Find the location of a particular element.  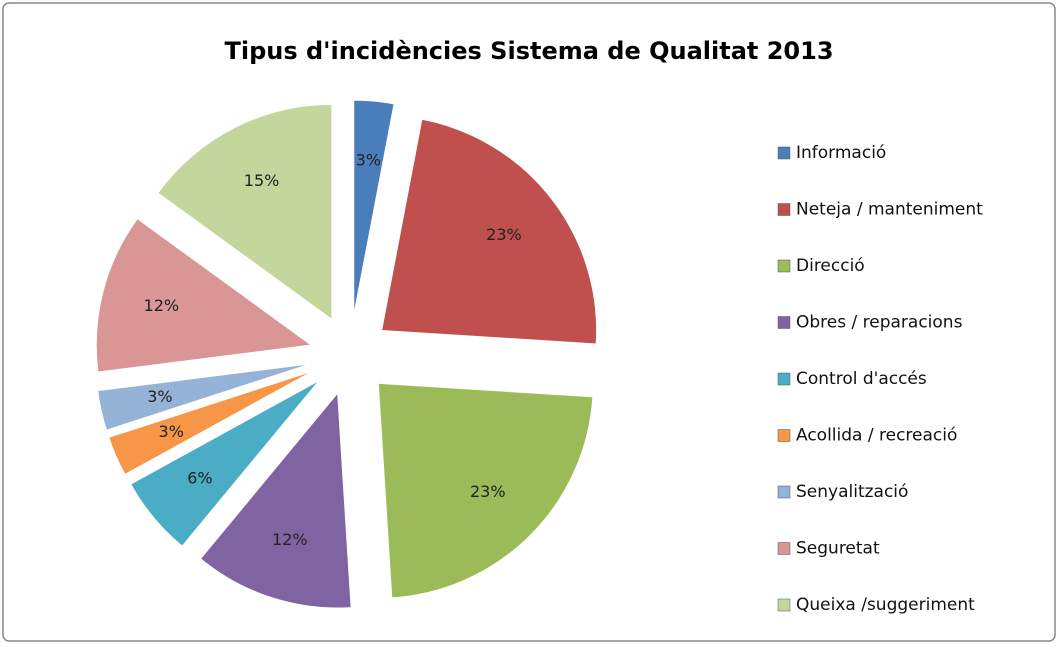

legend-label: Informació is located at coordinates (841, 153).